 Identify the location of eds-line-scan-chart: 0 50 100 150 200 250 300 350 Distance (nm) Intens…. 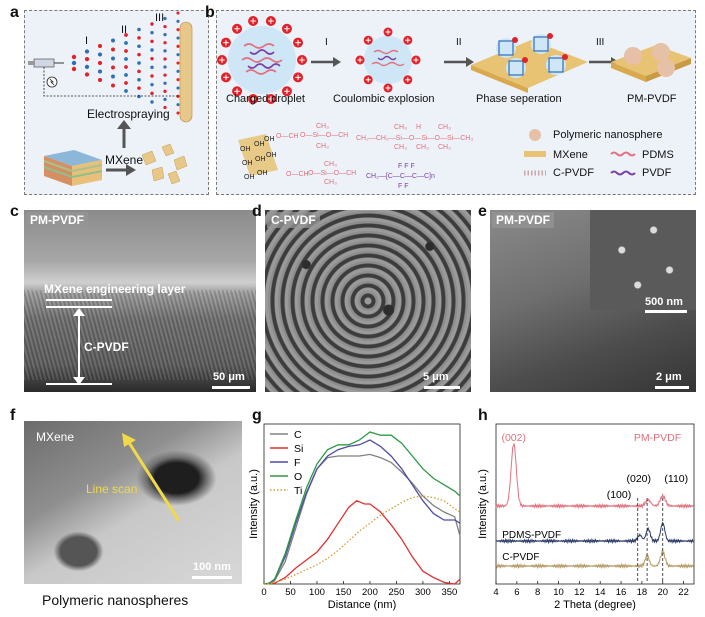
(354, 517).